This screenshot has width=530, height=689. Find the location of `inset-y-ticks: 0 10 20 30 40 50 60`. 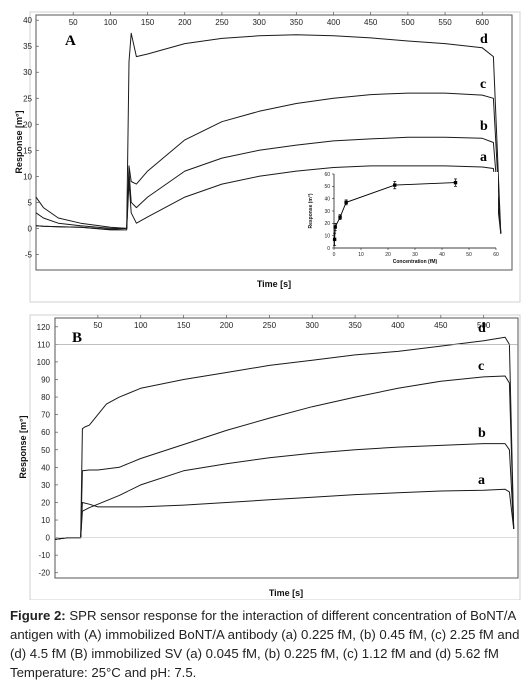

inset-y-ticks: 0 10 20 30 40 50 60 is located at coordinates (329, 212).